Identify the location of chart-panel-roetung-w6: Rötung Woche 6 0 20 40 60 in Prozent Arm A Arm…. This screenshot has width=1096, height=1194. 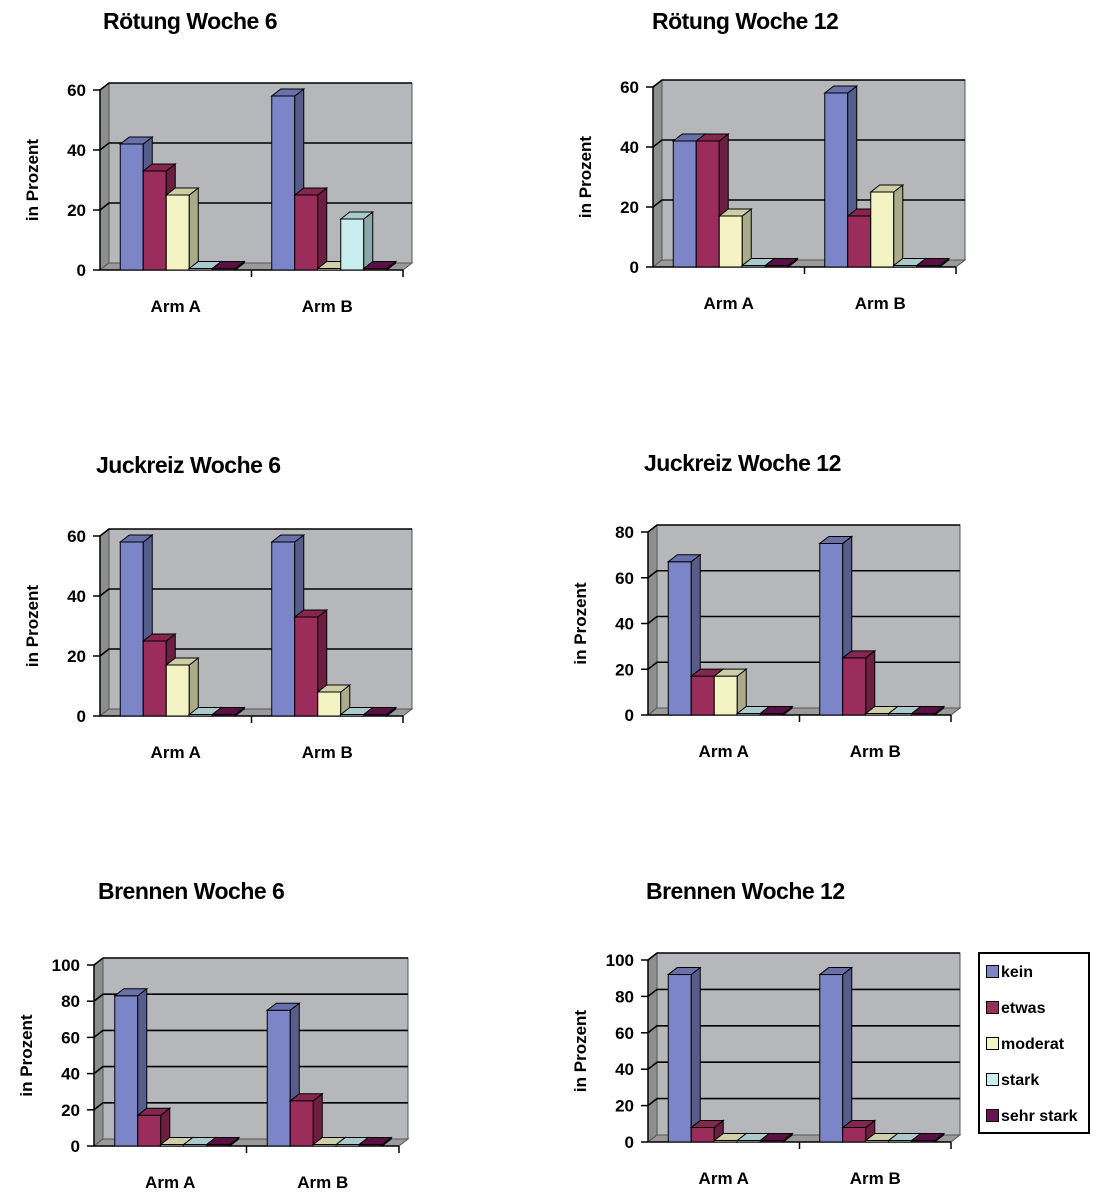
(274, 170).